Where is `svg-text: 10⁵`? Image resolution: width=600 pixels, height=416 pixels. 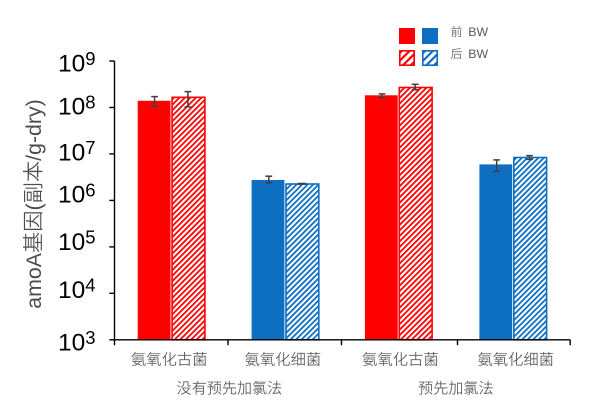 svg-text: 10⁵ is located at coordinates (77, 241).